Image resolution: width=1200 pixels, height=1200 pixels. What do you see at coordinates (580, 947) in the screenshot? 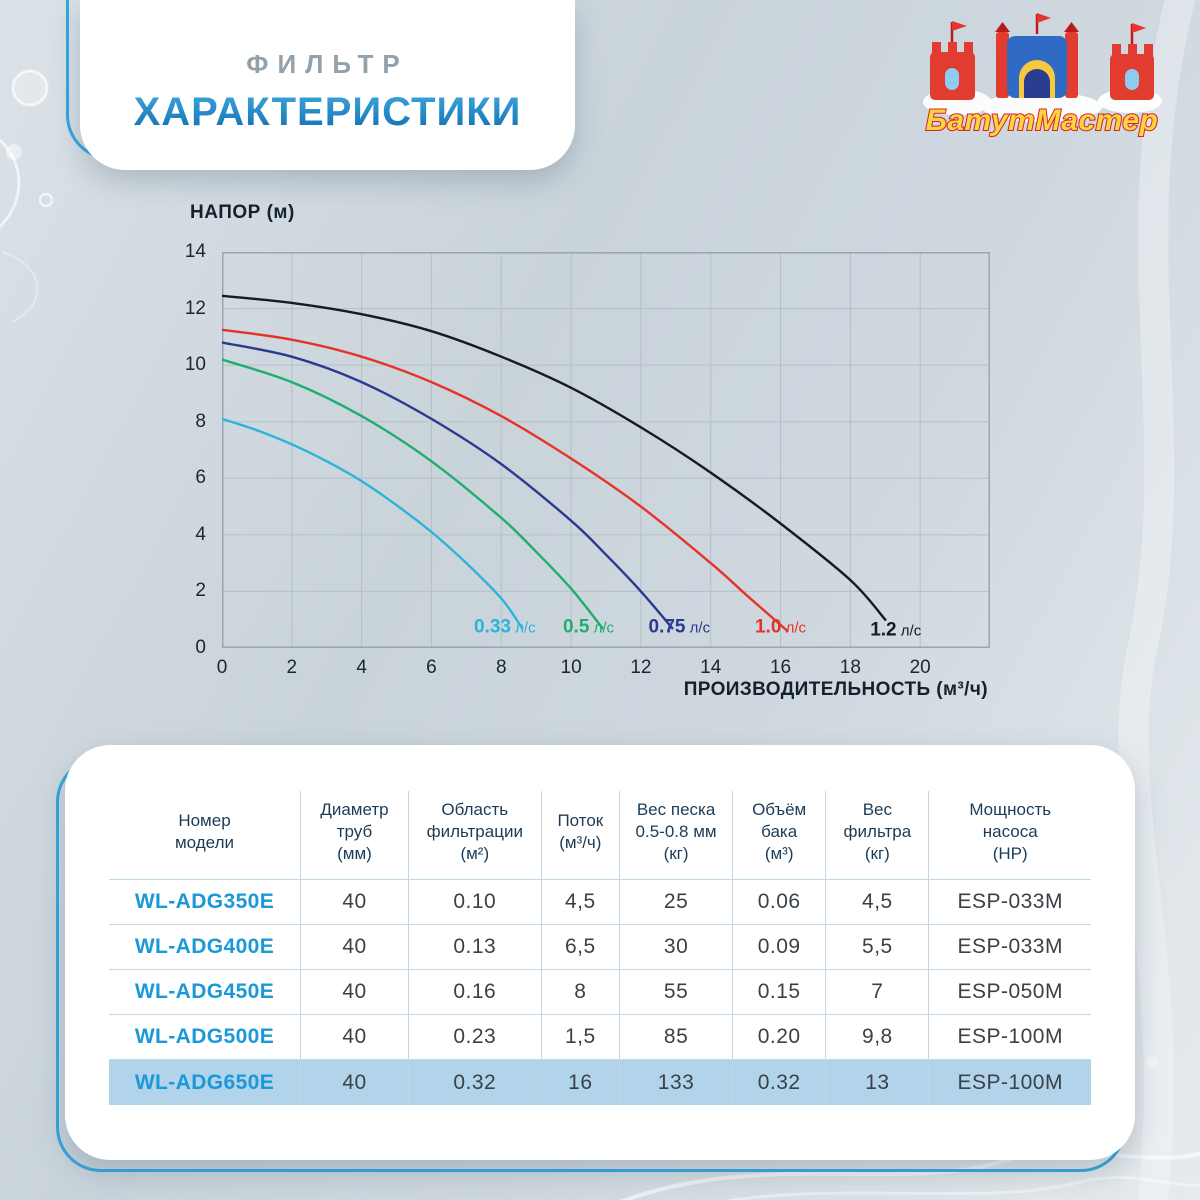
I see `value-cell: 6,5` at bounding box center [580, 947].